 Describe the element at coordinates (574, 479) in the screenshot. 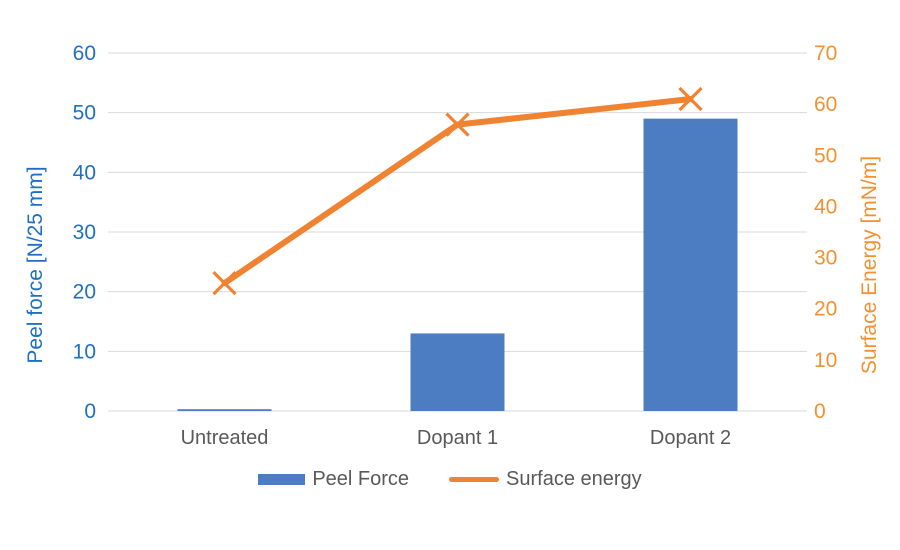

I see `legend-label-surface-energy: Surface energy` at that location.